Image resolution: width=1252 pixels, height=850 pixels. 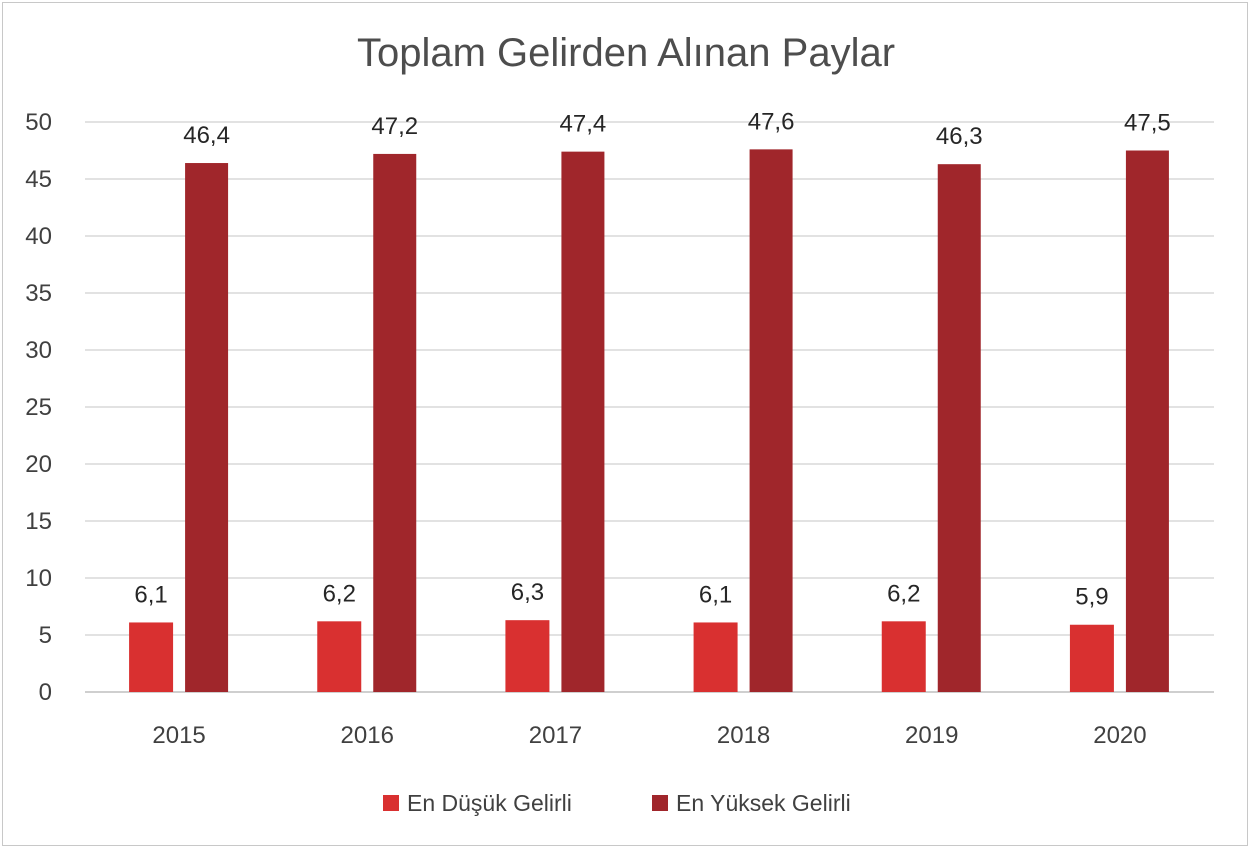 I want to click on legend-entry: En Düşük Gelirli, so click(x=489, y=803).